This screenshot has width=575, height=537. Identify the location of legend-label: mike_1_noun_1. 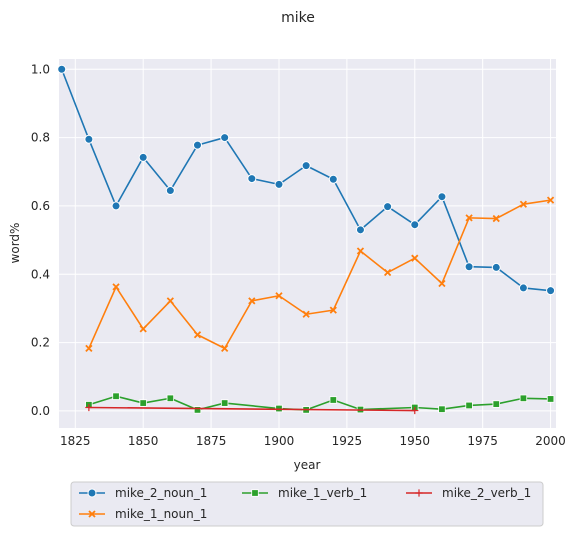
(161, 514).